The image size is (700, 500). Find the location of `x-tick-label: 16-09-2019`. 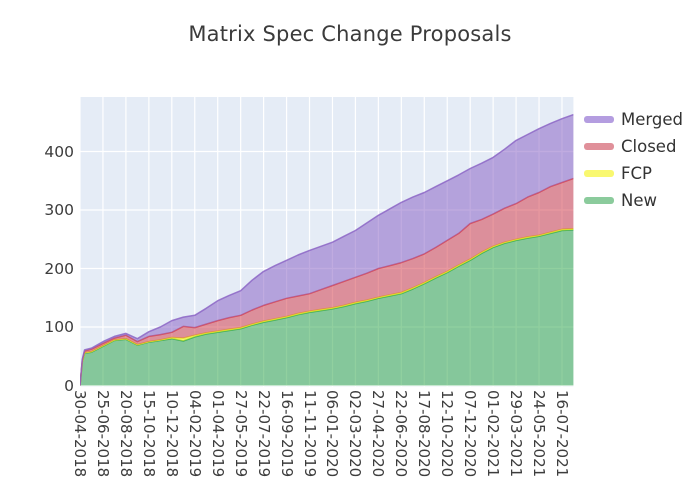

x-tick-label: 16-09-2019 is located at coordinates (286, 434).